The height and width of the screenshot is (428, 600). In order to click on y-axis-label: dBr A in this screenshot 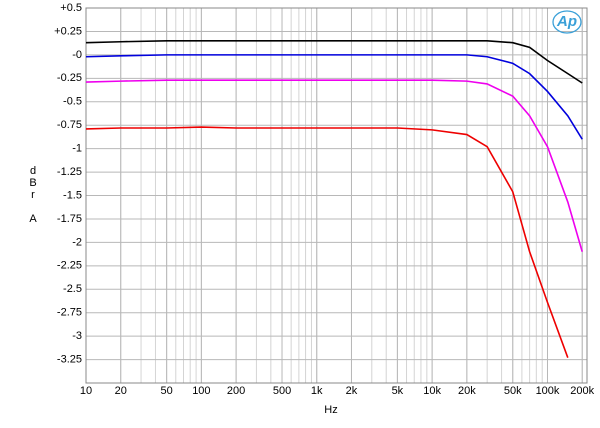, I will do `click(33, 195)`.